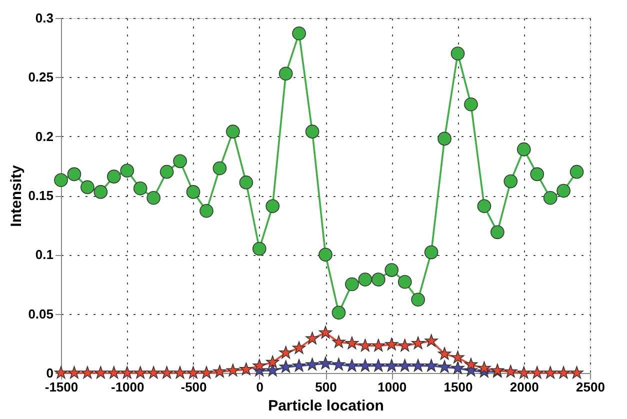  I want to click on y-tick-label: 0, so click(50, 373).